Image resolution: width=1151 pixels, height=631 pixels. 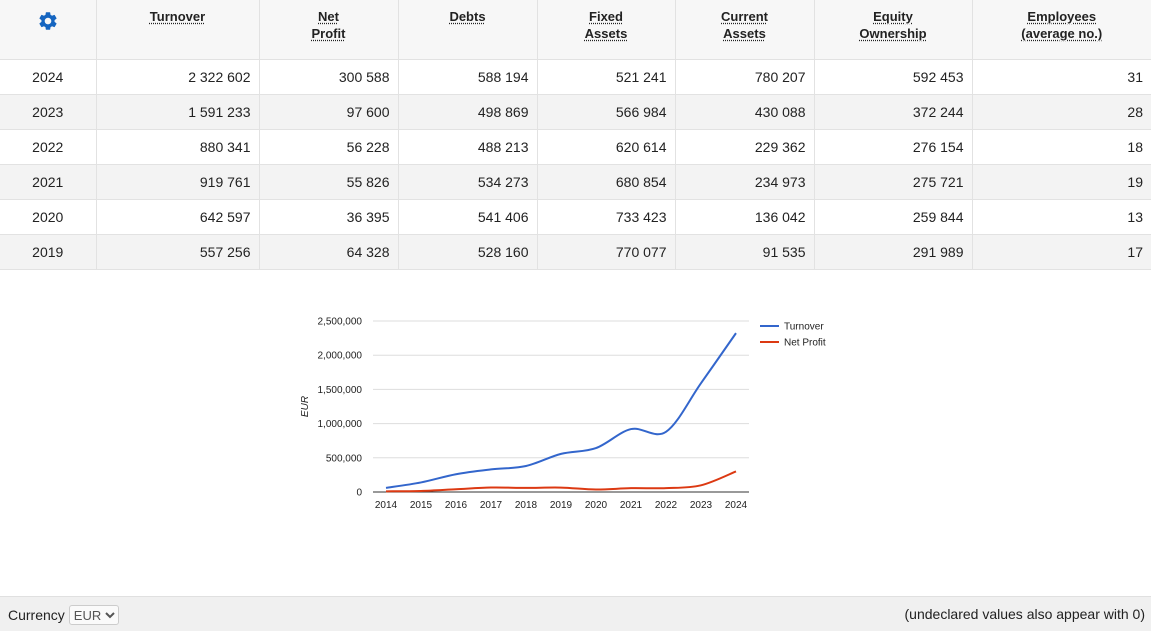 I want to click on current-assets-cell: 229 362, so click(x=745, y=147).